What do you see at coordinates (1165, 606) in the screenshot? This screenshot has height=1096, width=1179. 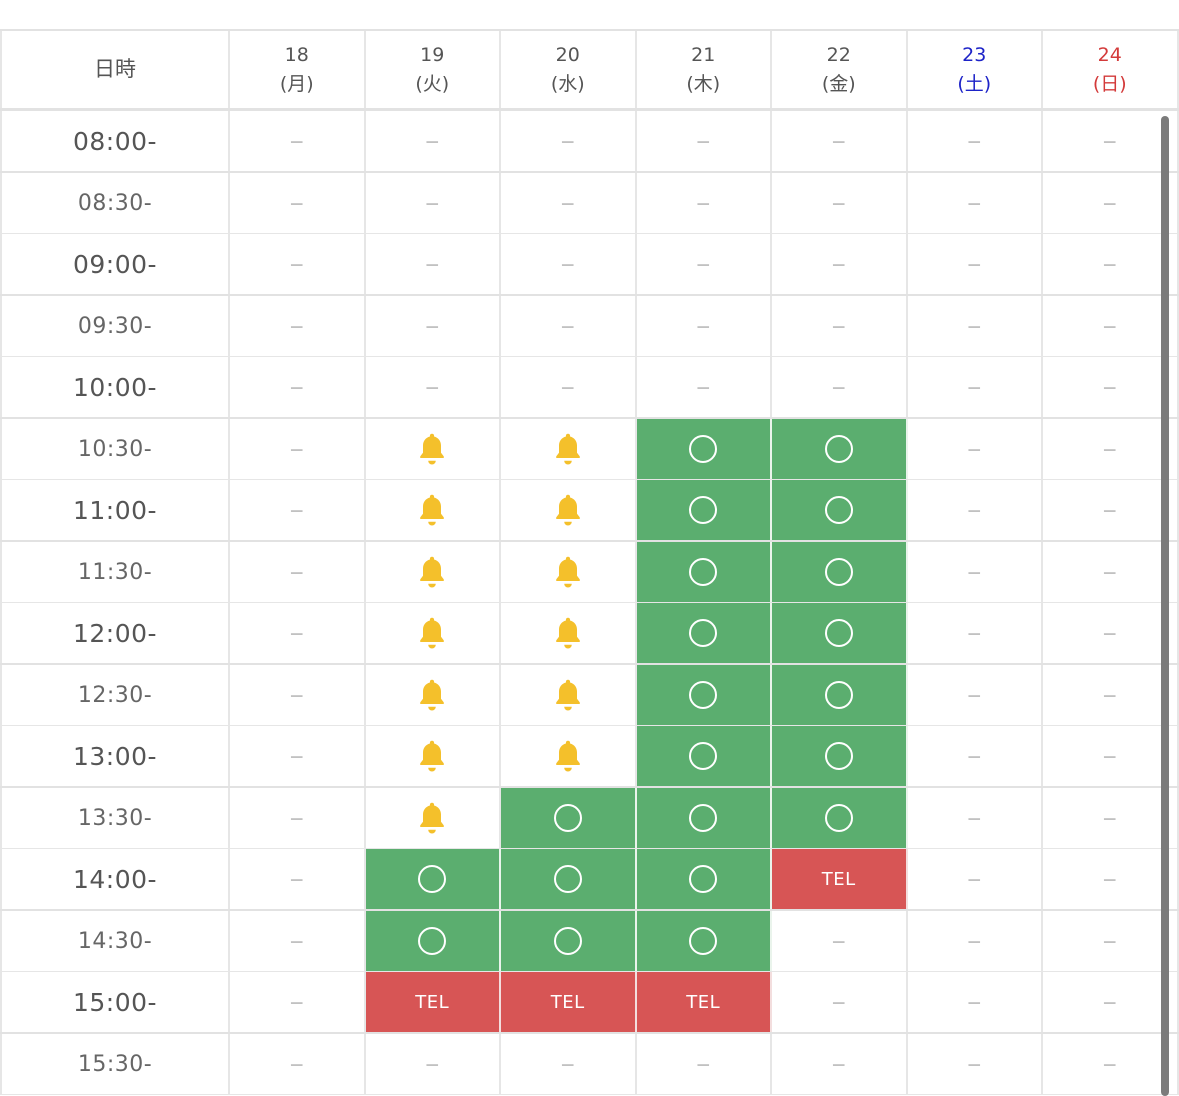 I see `vertical-scrollbar` at bounding box center [1165, 606].